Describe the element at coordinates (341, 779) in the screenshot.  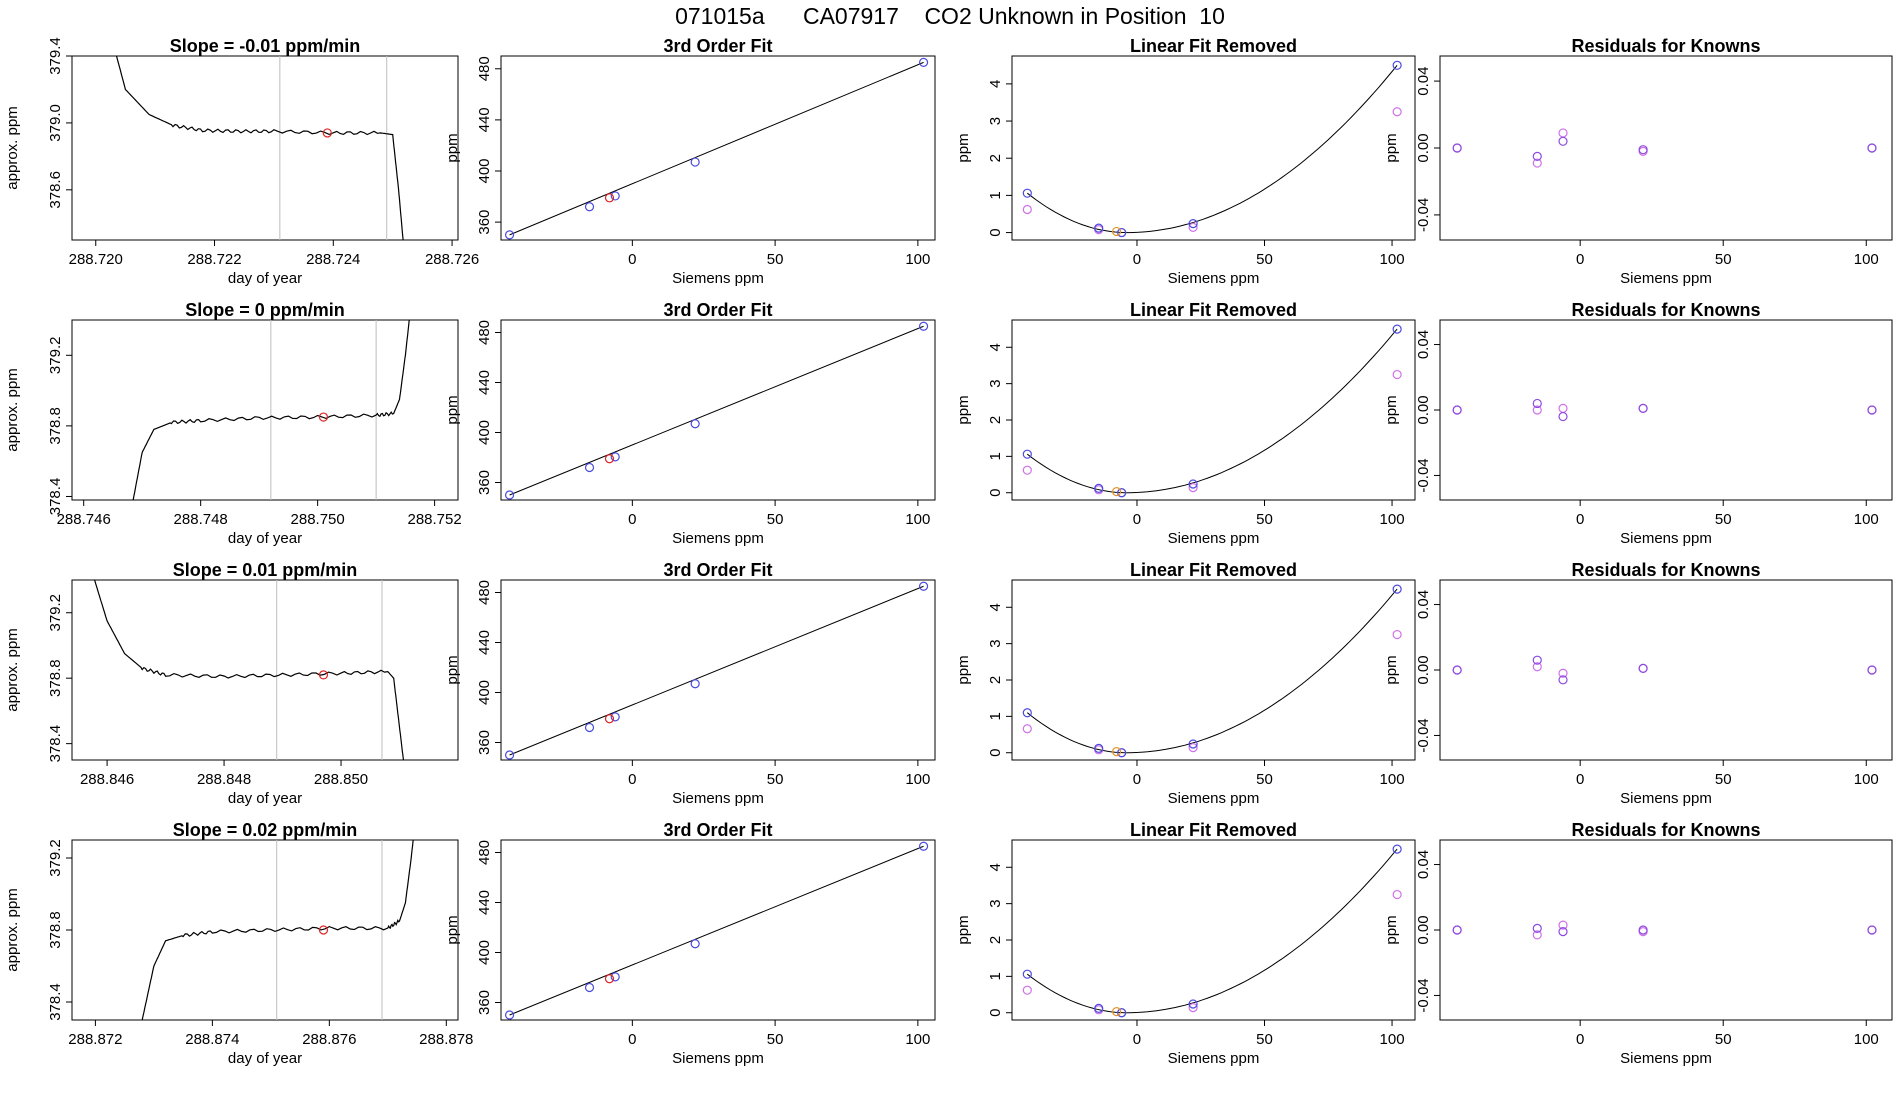
I see `x-tick-label: 288.850` at that location.